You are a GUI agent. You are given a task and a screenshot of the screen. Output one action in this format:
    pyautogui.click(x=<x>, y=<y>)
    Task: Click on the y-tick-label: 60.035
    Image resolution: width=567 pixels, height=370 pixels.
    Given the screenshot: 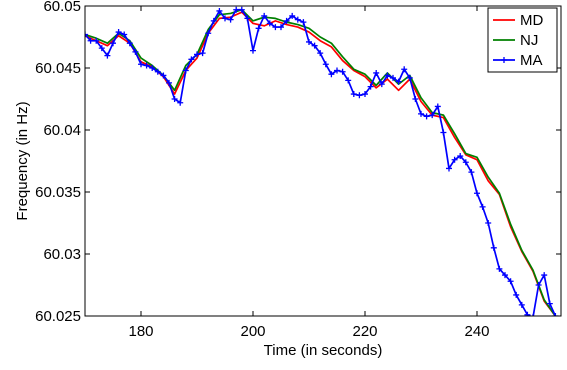 What is the action you would take?
    pyautogui.click(x=58, y=192)
    